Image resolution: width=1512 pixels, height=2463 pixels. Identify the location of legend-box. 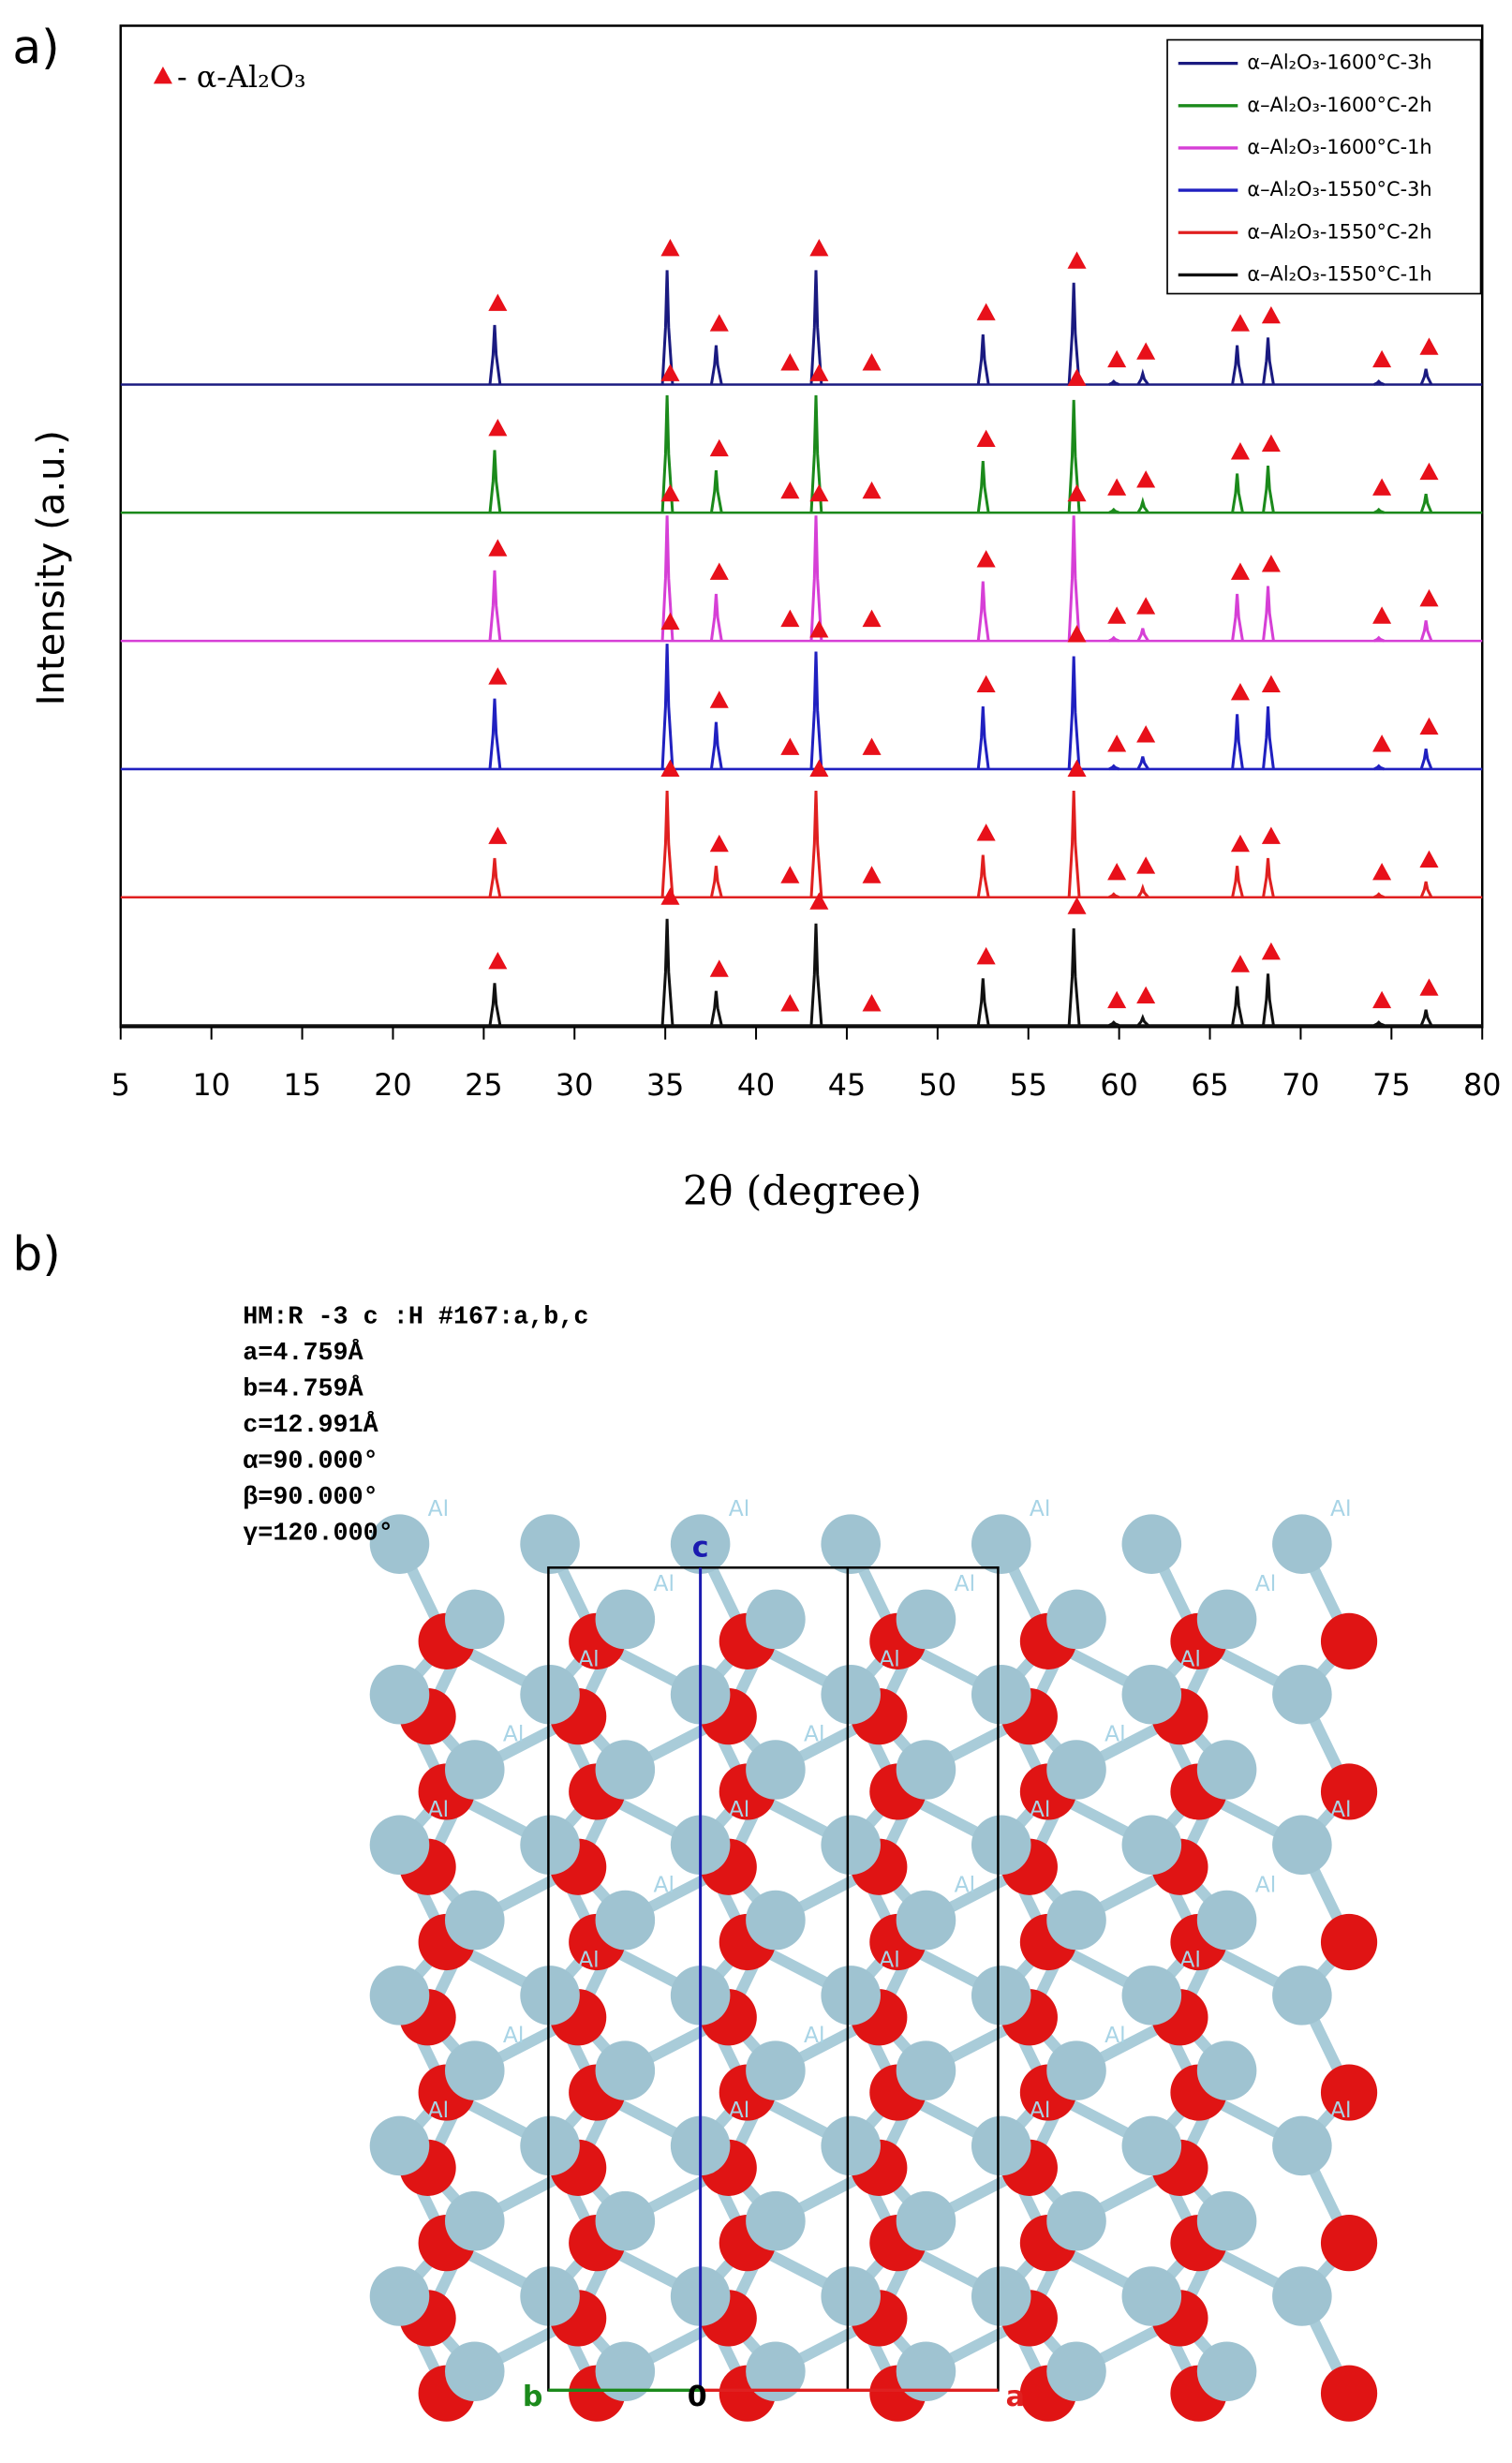
(1324, 166).